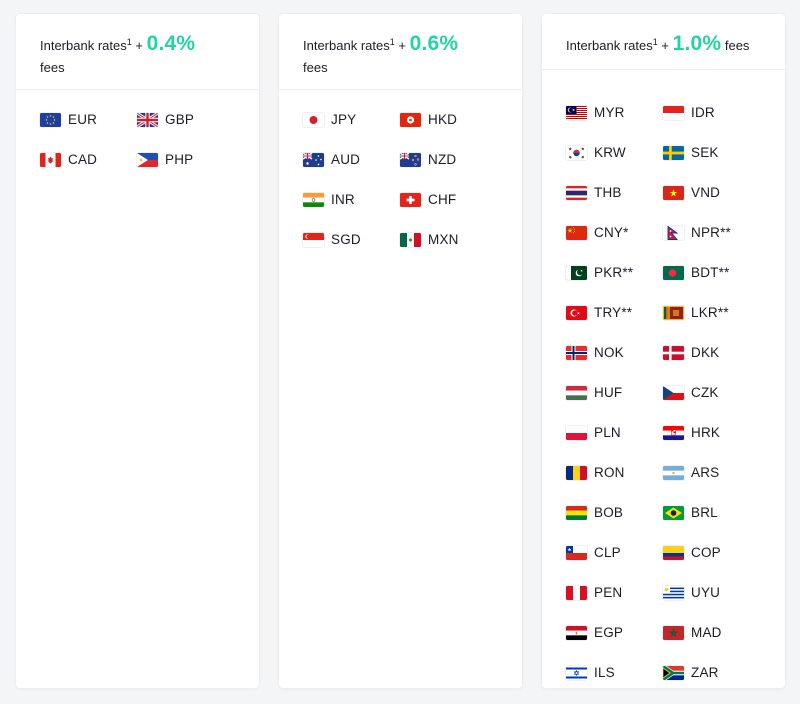  Describe the element at coordinates (351, 170) in the screenshot. I see `currency-item: AUD` at that location.